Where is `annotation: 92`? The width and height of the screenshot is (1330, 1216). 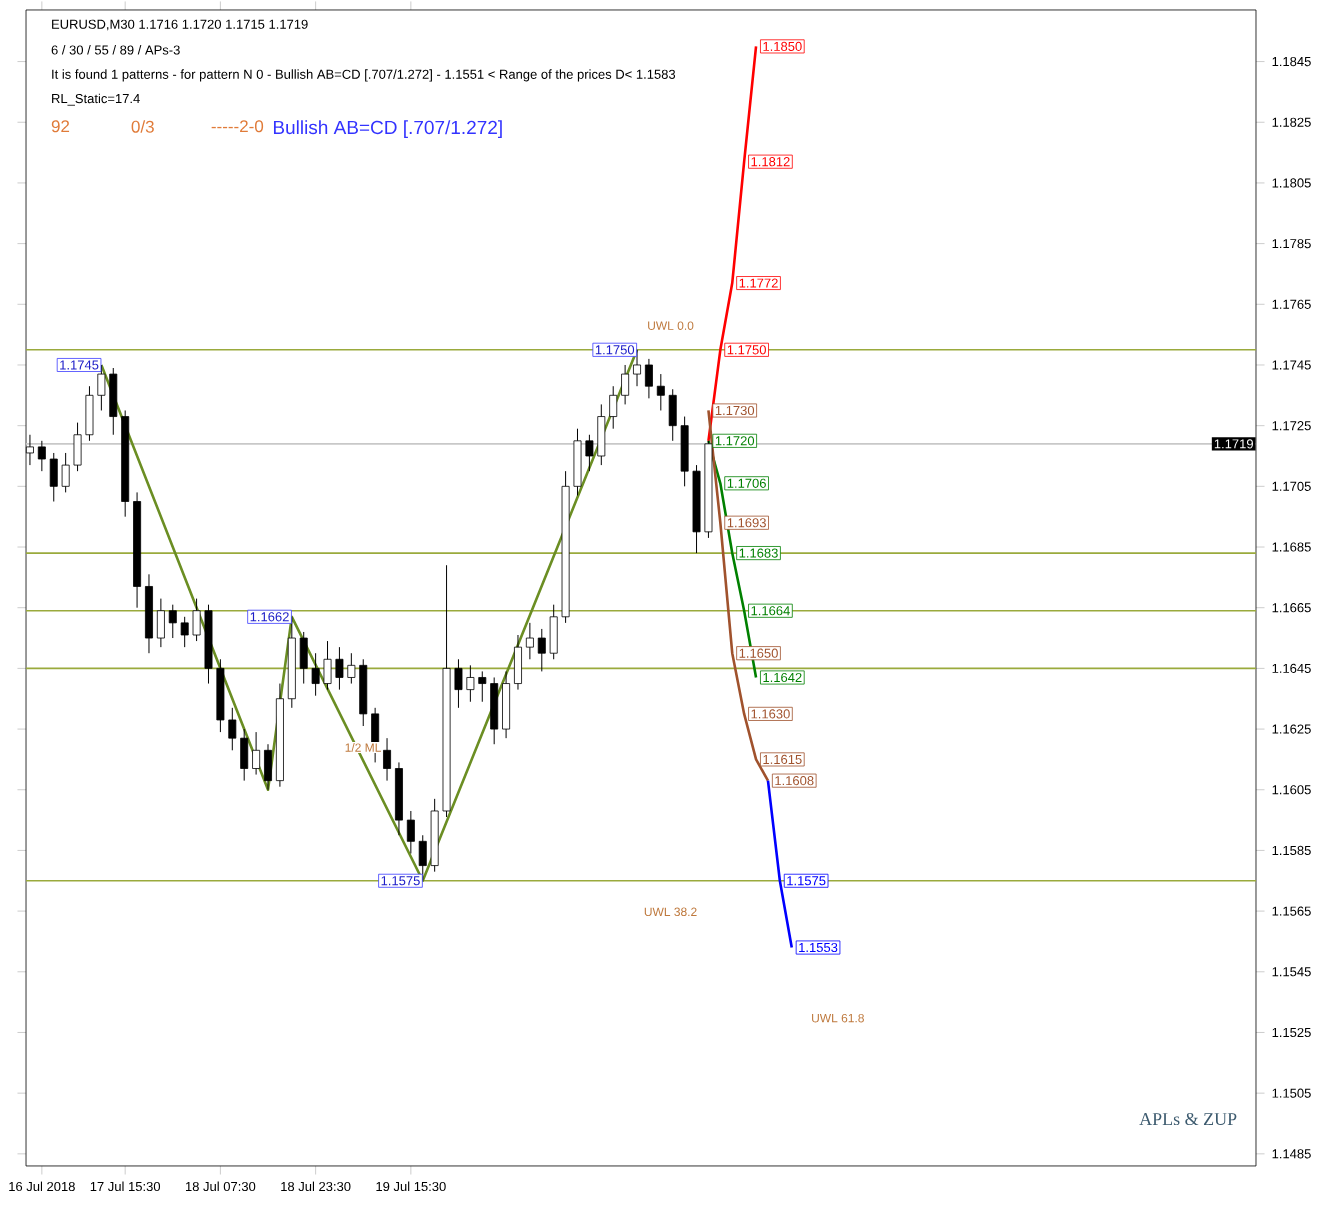 annotation: 92 is located at coordinates (60, 126).